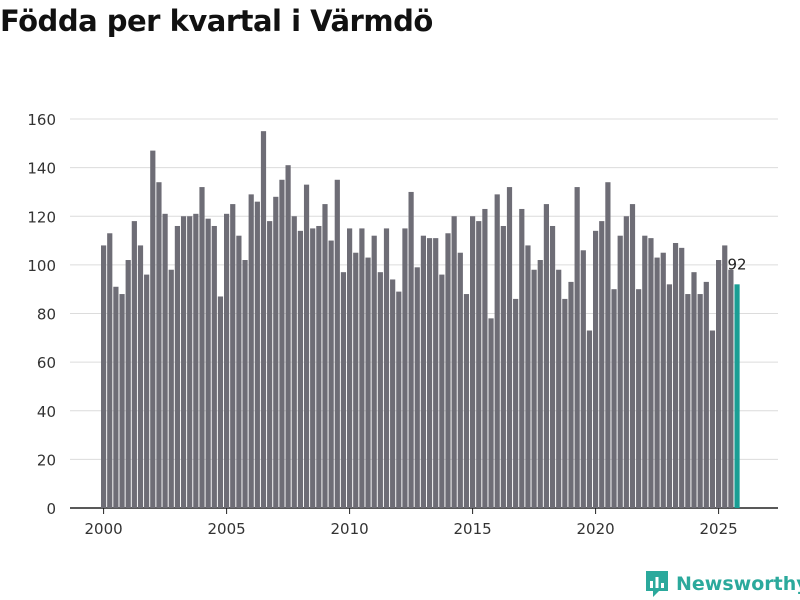 The height and width of the screenshot is (600, 800). What do you see at coordinates (46, 460) in the screenshot?
I see `y-tick-label: 20` at bounding box center [46, 460].